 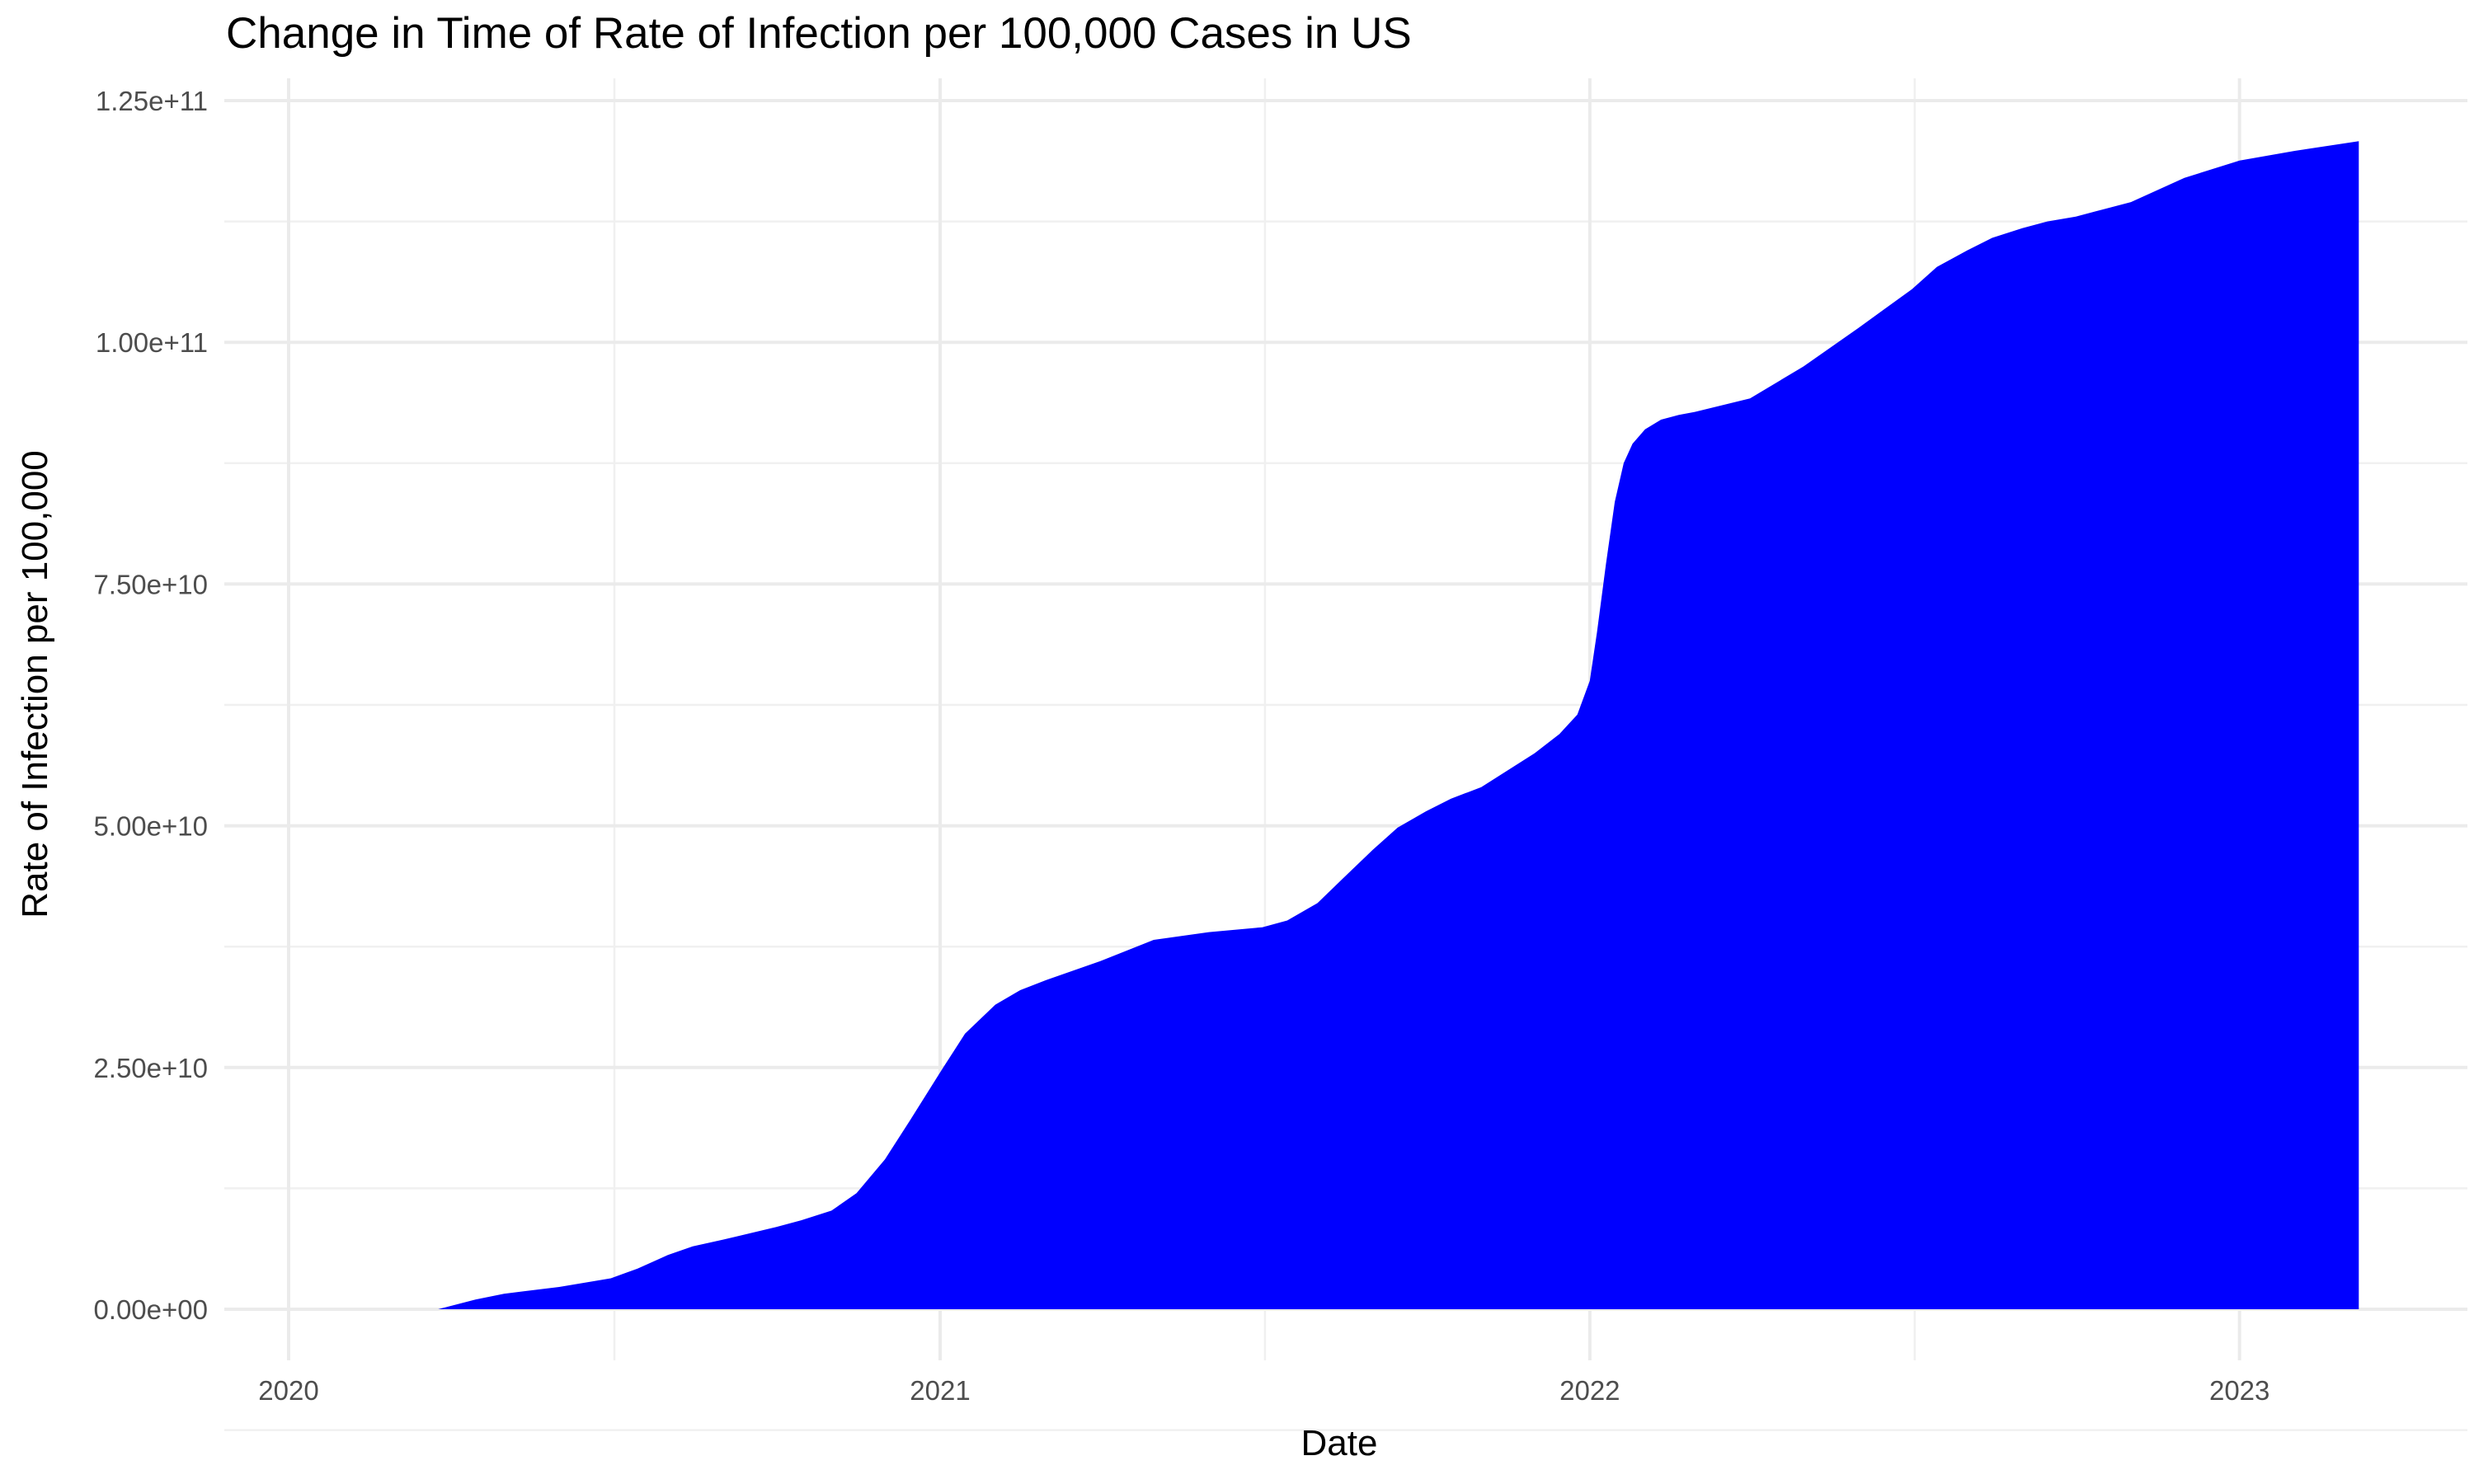 What do you see at coordinates (1589, 1390) in the screenshot?
I see `x-tick-label: 2022` at bounding box center [1589, 1390].